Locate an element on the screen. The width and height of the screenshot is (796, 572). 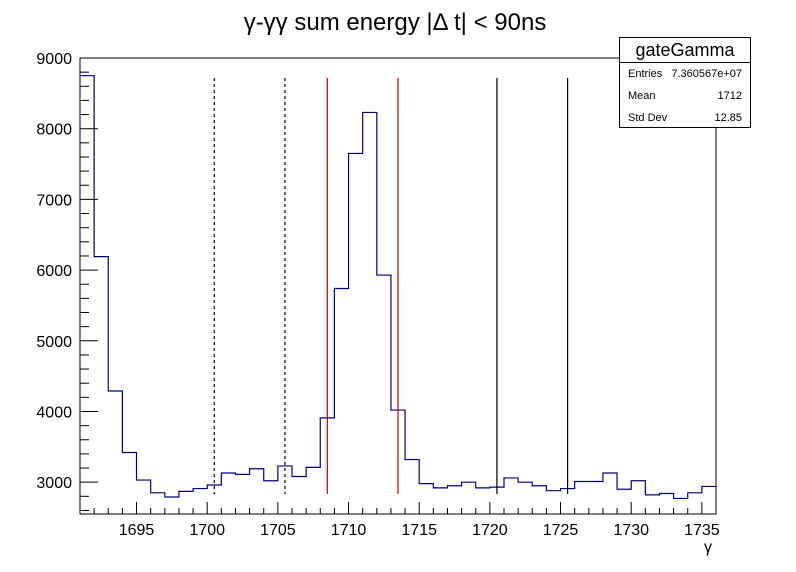
stats-mean-value: 1712 is located at coordinates (729, 96).